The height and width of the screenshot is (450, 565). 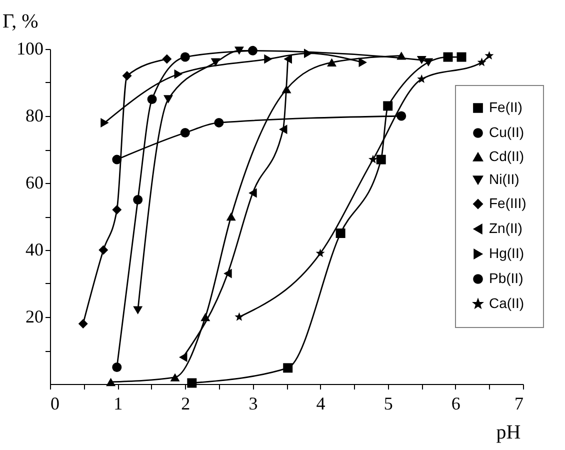 I want to click on x-tick-label: 6, so click(x=455, y=404).